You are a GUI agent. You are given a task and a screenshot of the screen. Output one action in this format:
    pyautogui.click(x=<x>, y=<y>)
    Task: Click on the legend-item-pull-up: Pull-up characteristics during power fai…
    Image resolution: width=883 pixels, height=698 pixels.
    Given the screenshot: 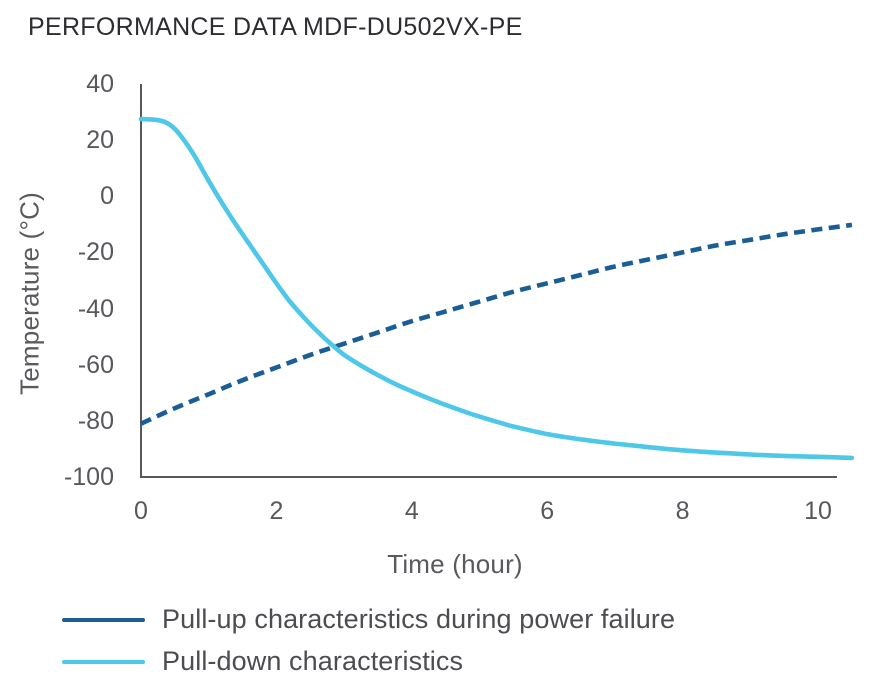 What is the action you would take?
    pyautogui.click(x=368, y=619)
    